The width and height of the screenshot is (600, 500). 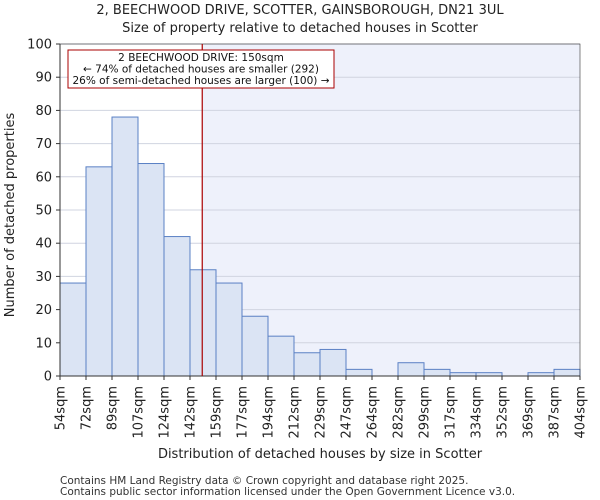 I want to click on y-tick-label: 70, so click(x=43, y=144).